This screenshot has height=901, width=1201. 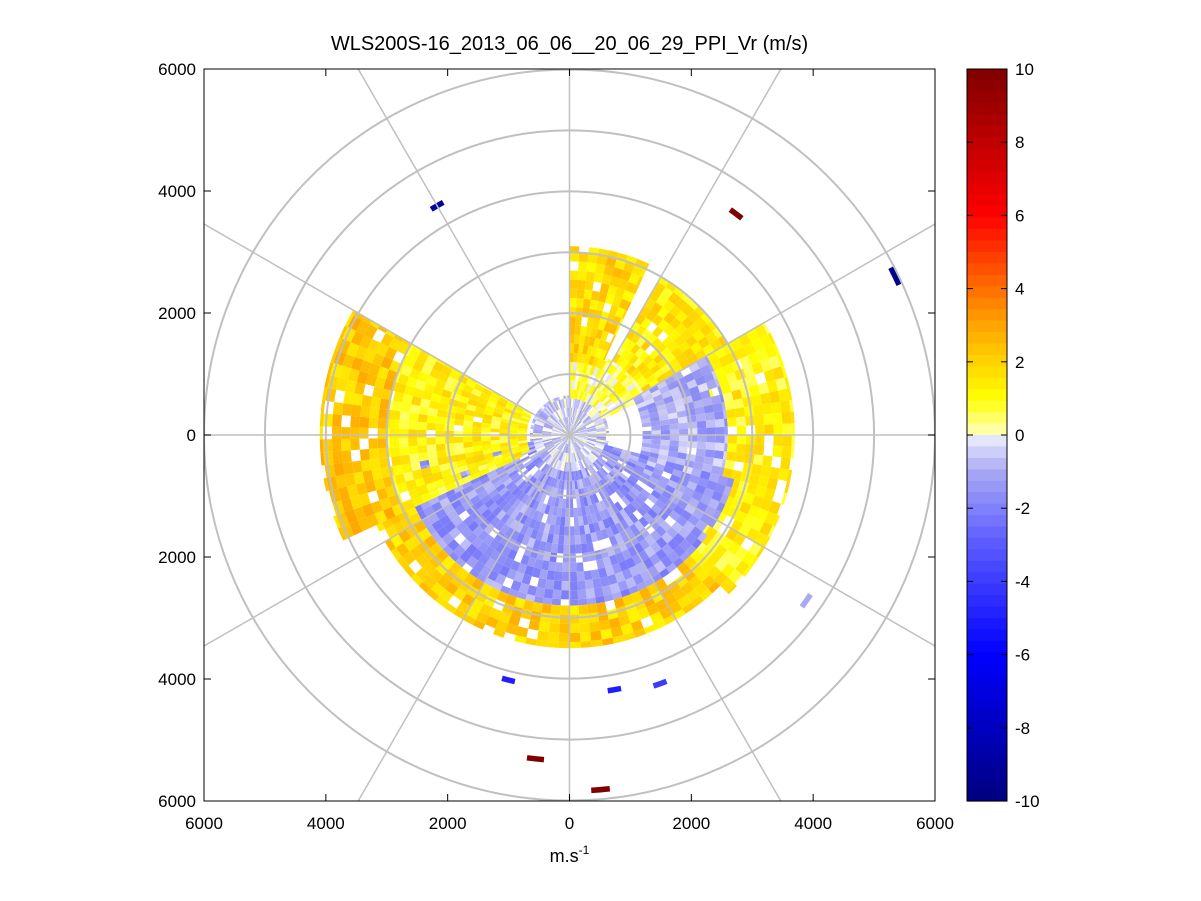 I want to click on field-region, so click(x=548, y=578).